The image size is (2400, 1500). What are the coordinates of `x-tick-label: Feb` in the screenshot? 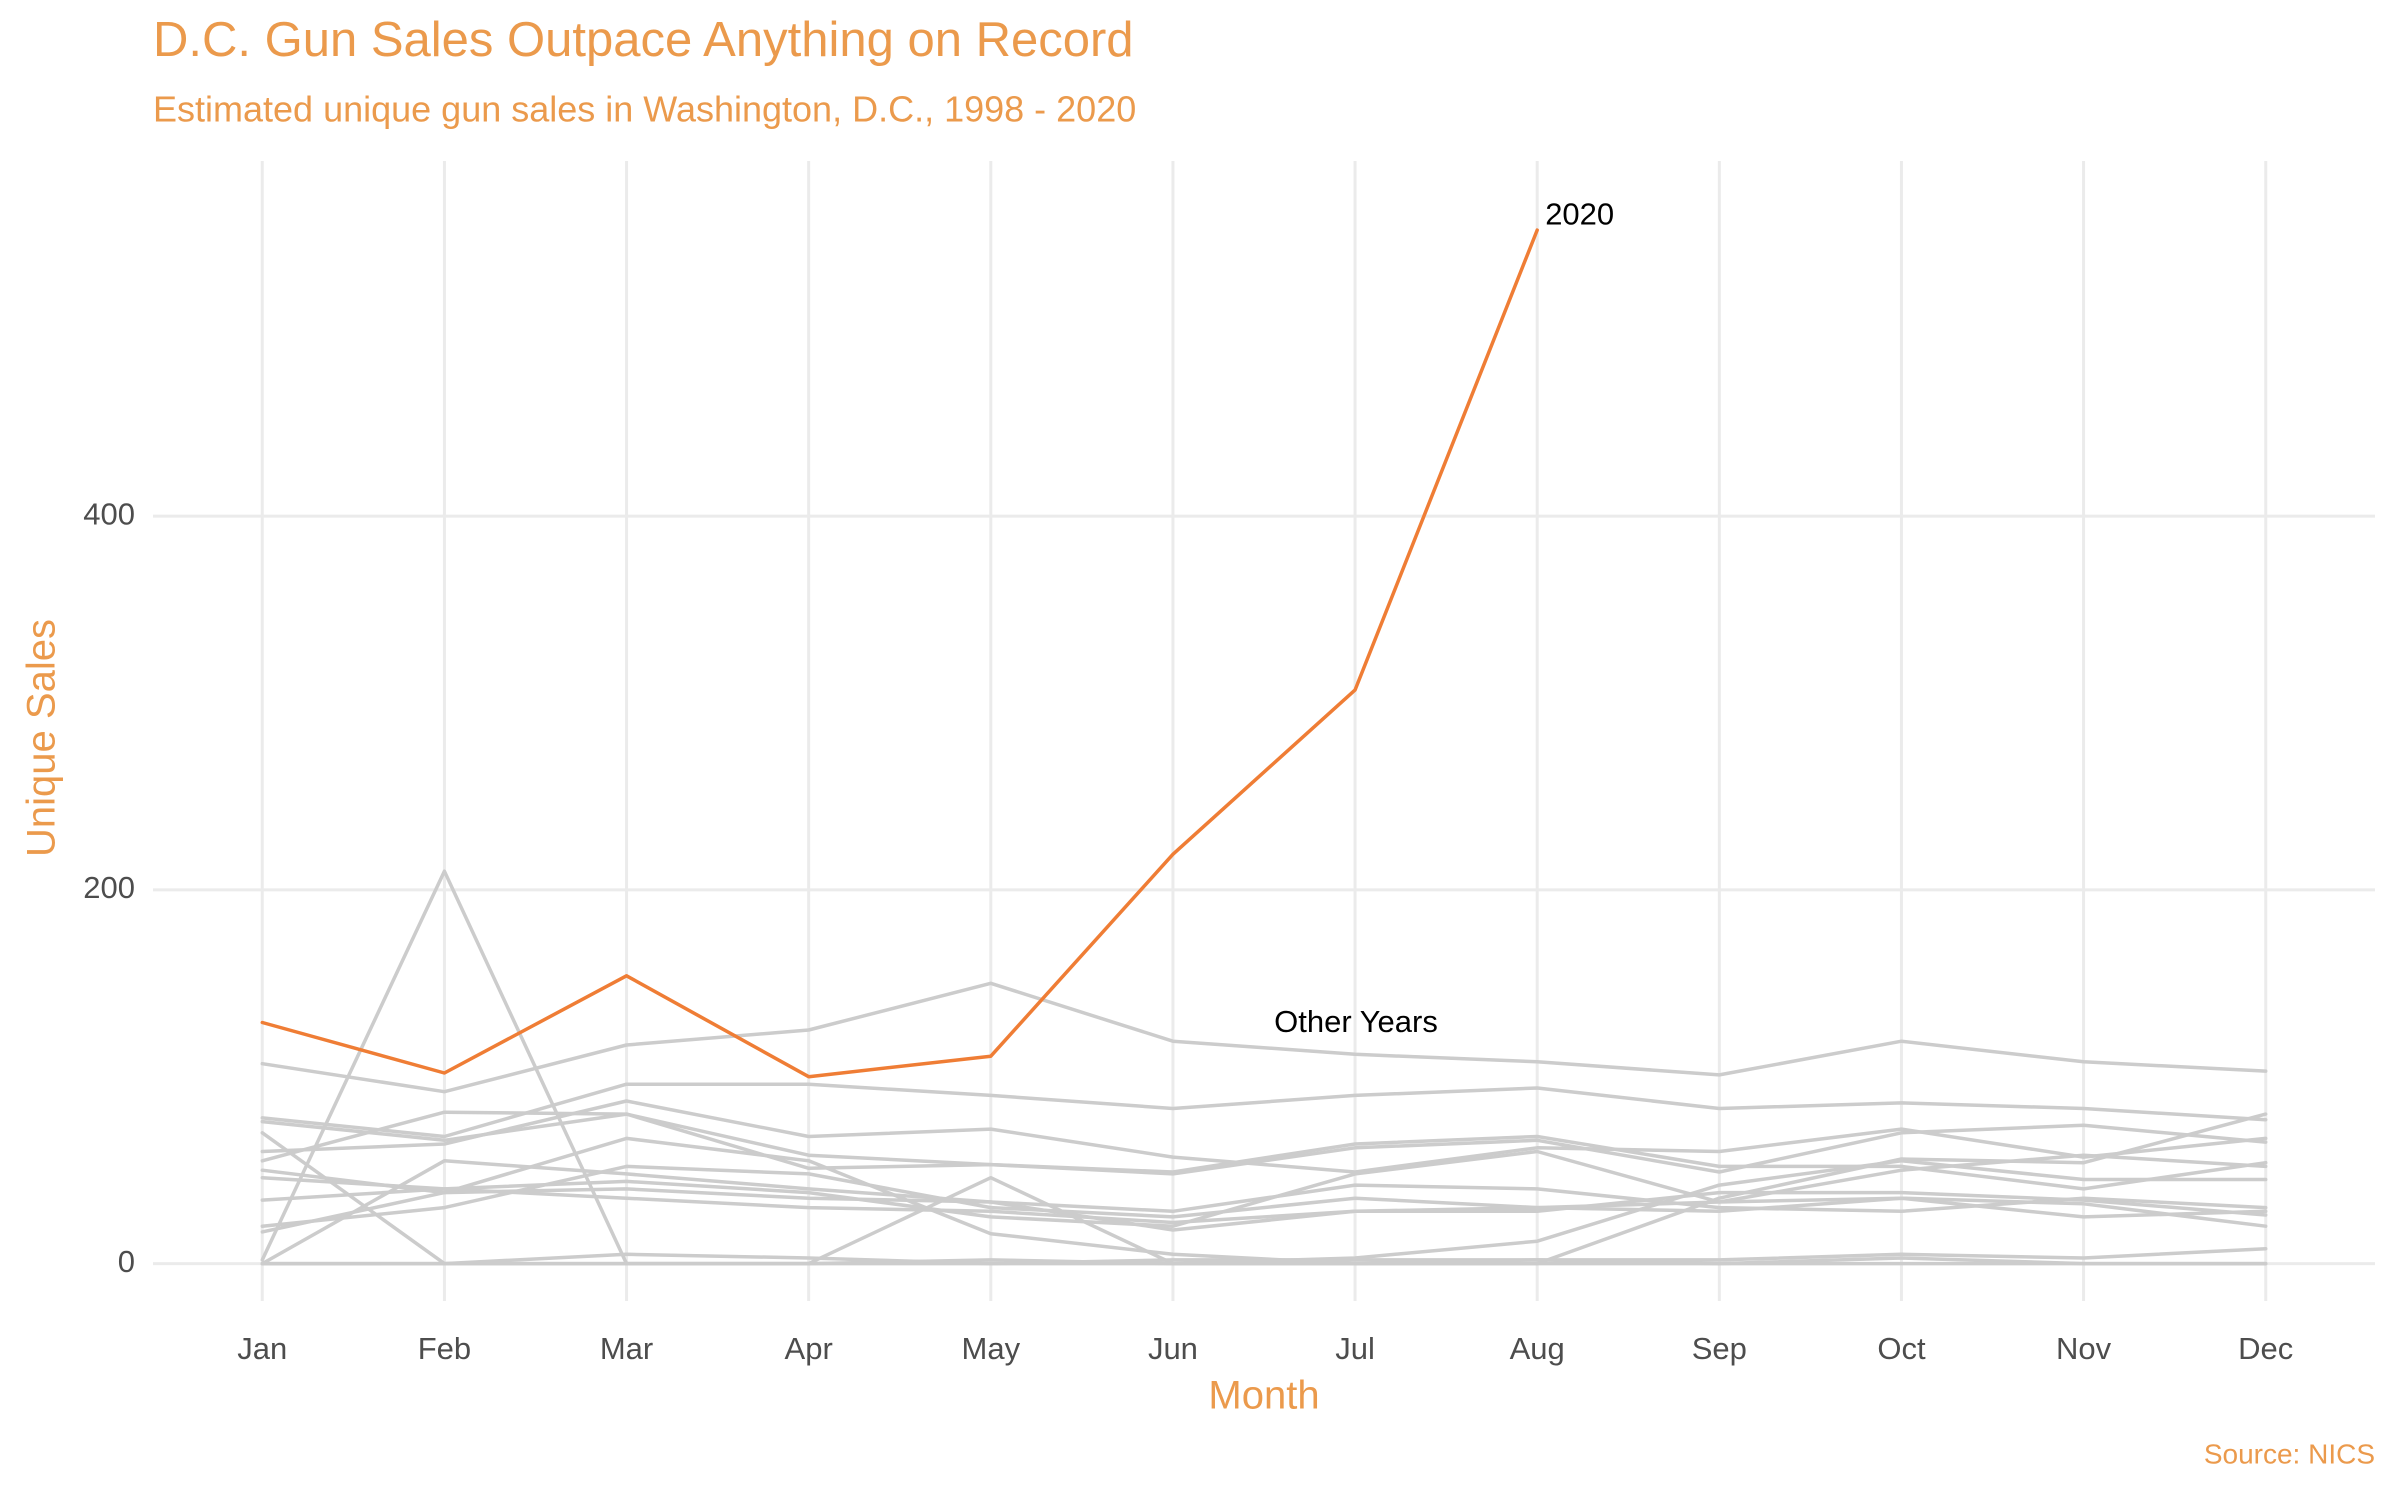 It's located at (444, 1348).